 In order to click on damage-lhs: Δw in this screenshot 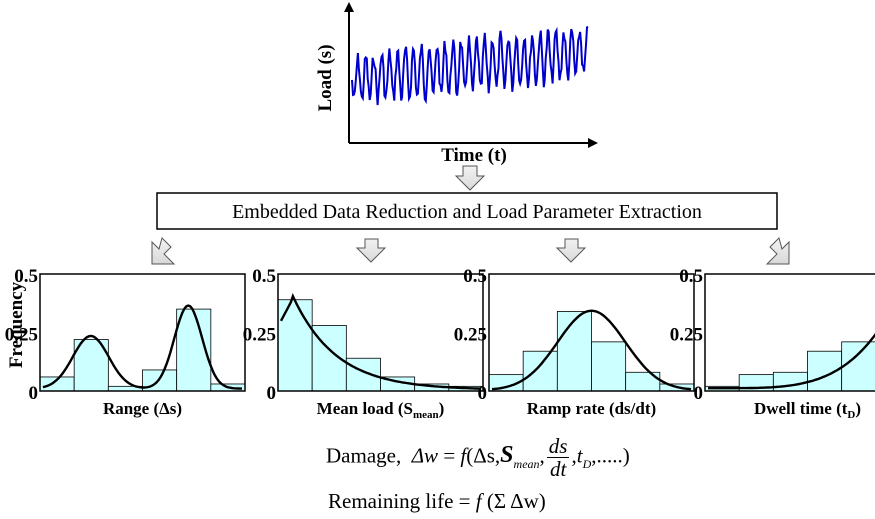, I will do `click(425, 455)`.